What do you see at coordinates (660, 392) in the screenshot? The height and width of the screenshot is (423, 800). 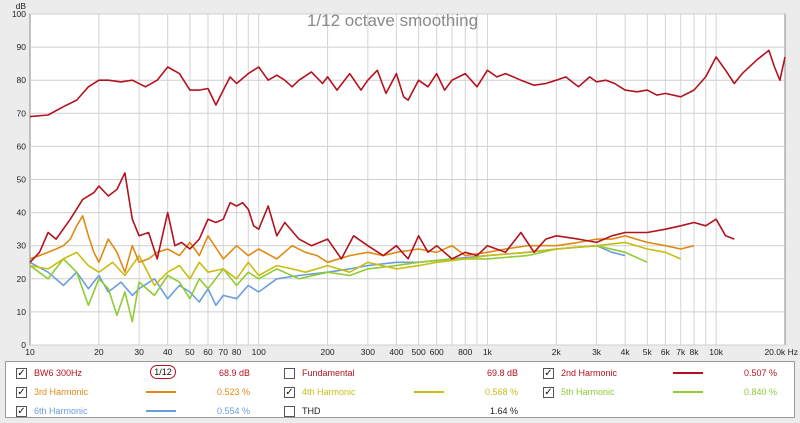 I see `legend-item-5th-harmonic: ✓ 5th Harmonic 0.840 %` at bounding box center [660, 392].